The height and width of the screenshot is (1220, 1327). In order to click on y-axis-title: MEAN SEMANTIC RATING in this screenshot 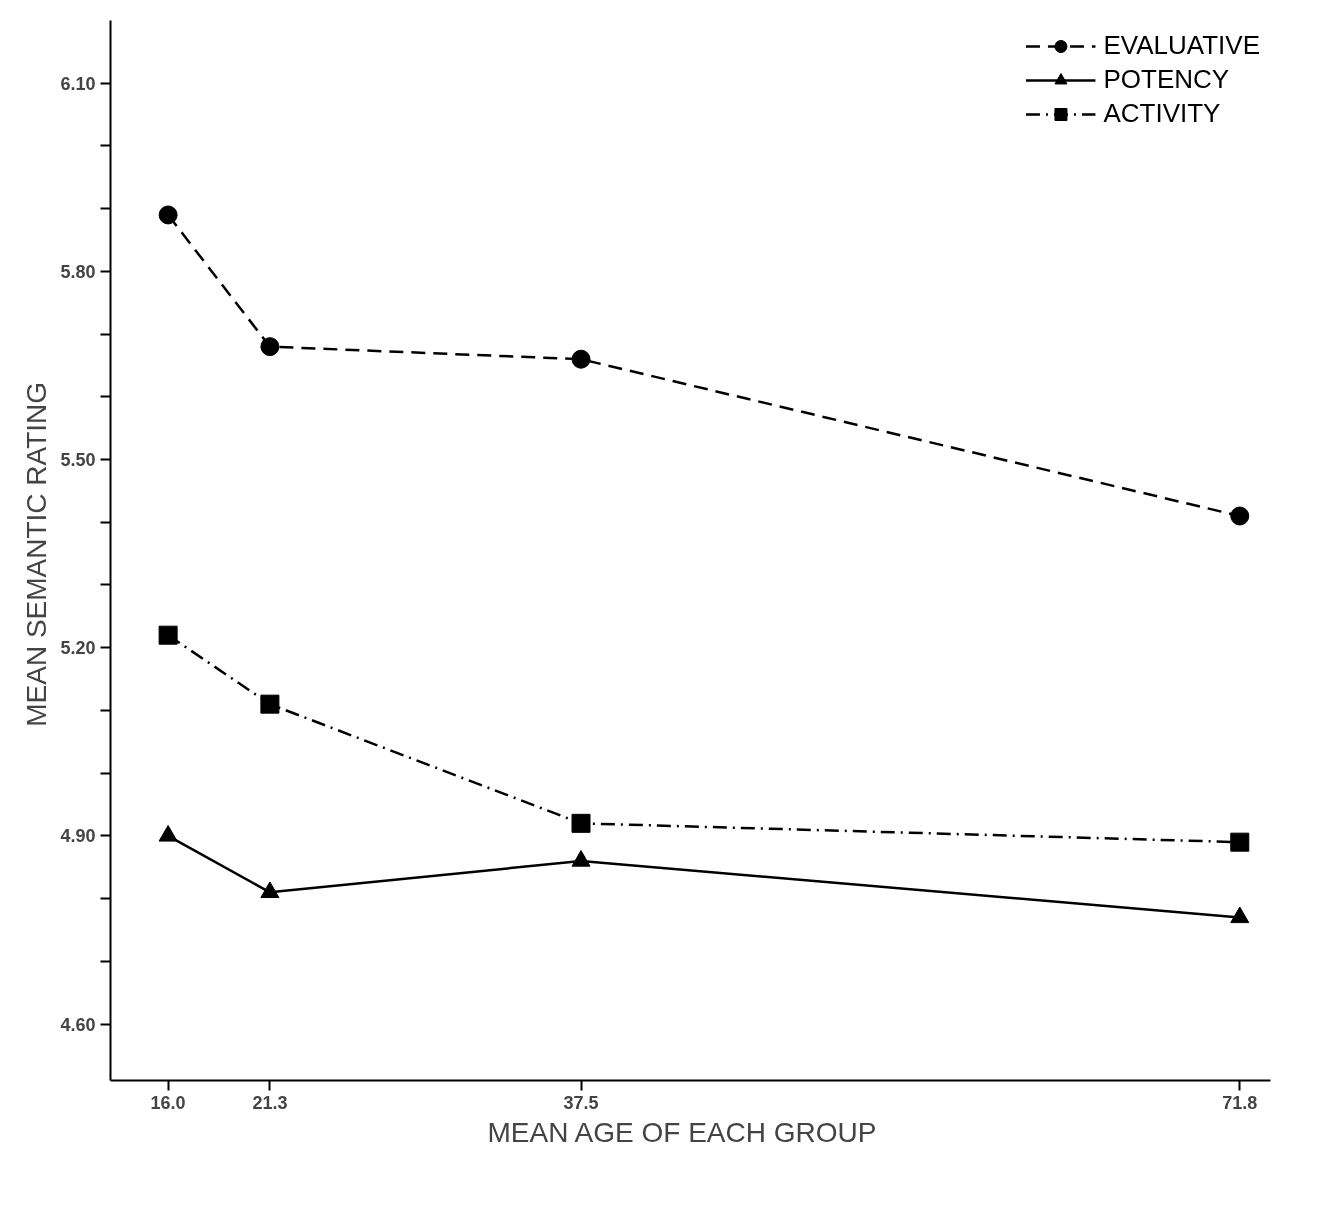, I will do `click(37, 554)`.